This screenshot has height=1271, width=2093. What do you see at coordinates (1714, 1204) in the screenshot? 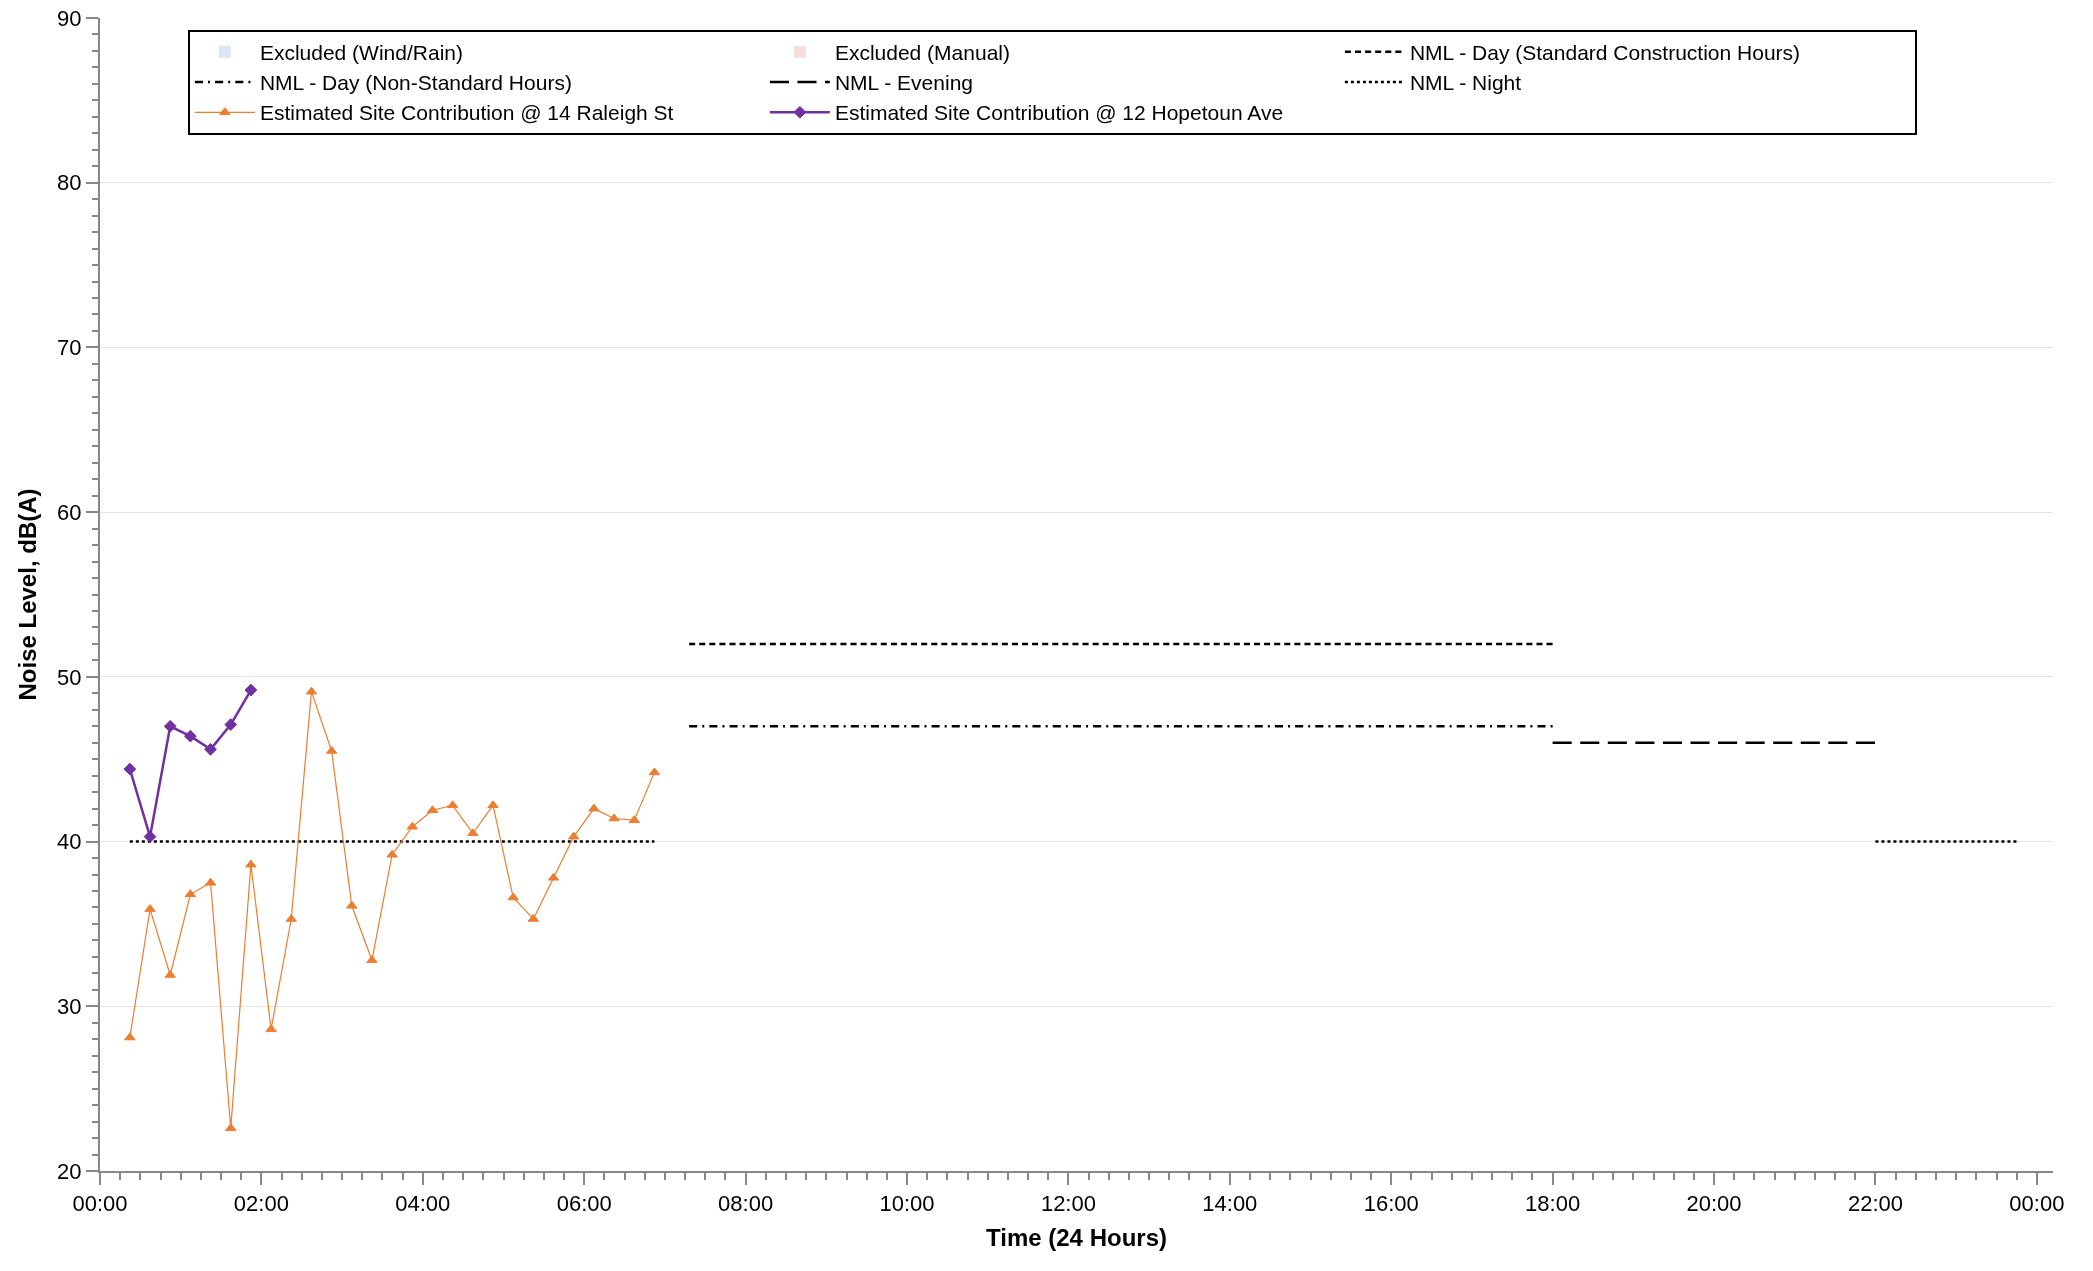
I see `x-tick-label: 20:00` at bounding box center [1714, 1204].